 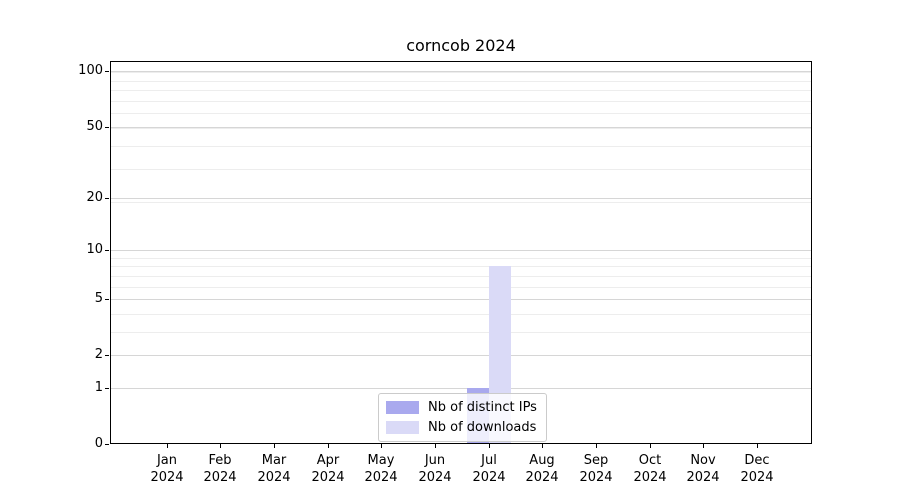 I want to click on y-axis-tick-label: 2, so click(x=98, y=354).